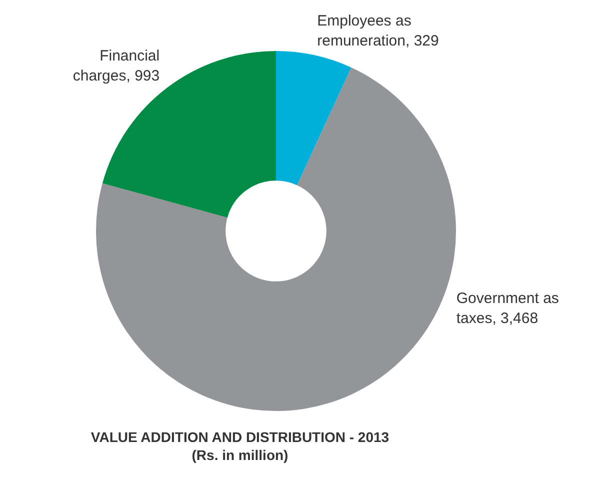  I want to click on text: VALUE ADDITION AND DISTRIBUTION - 2013, so click(240, 437).